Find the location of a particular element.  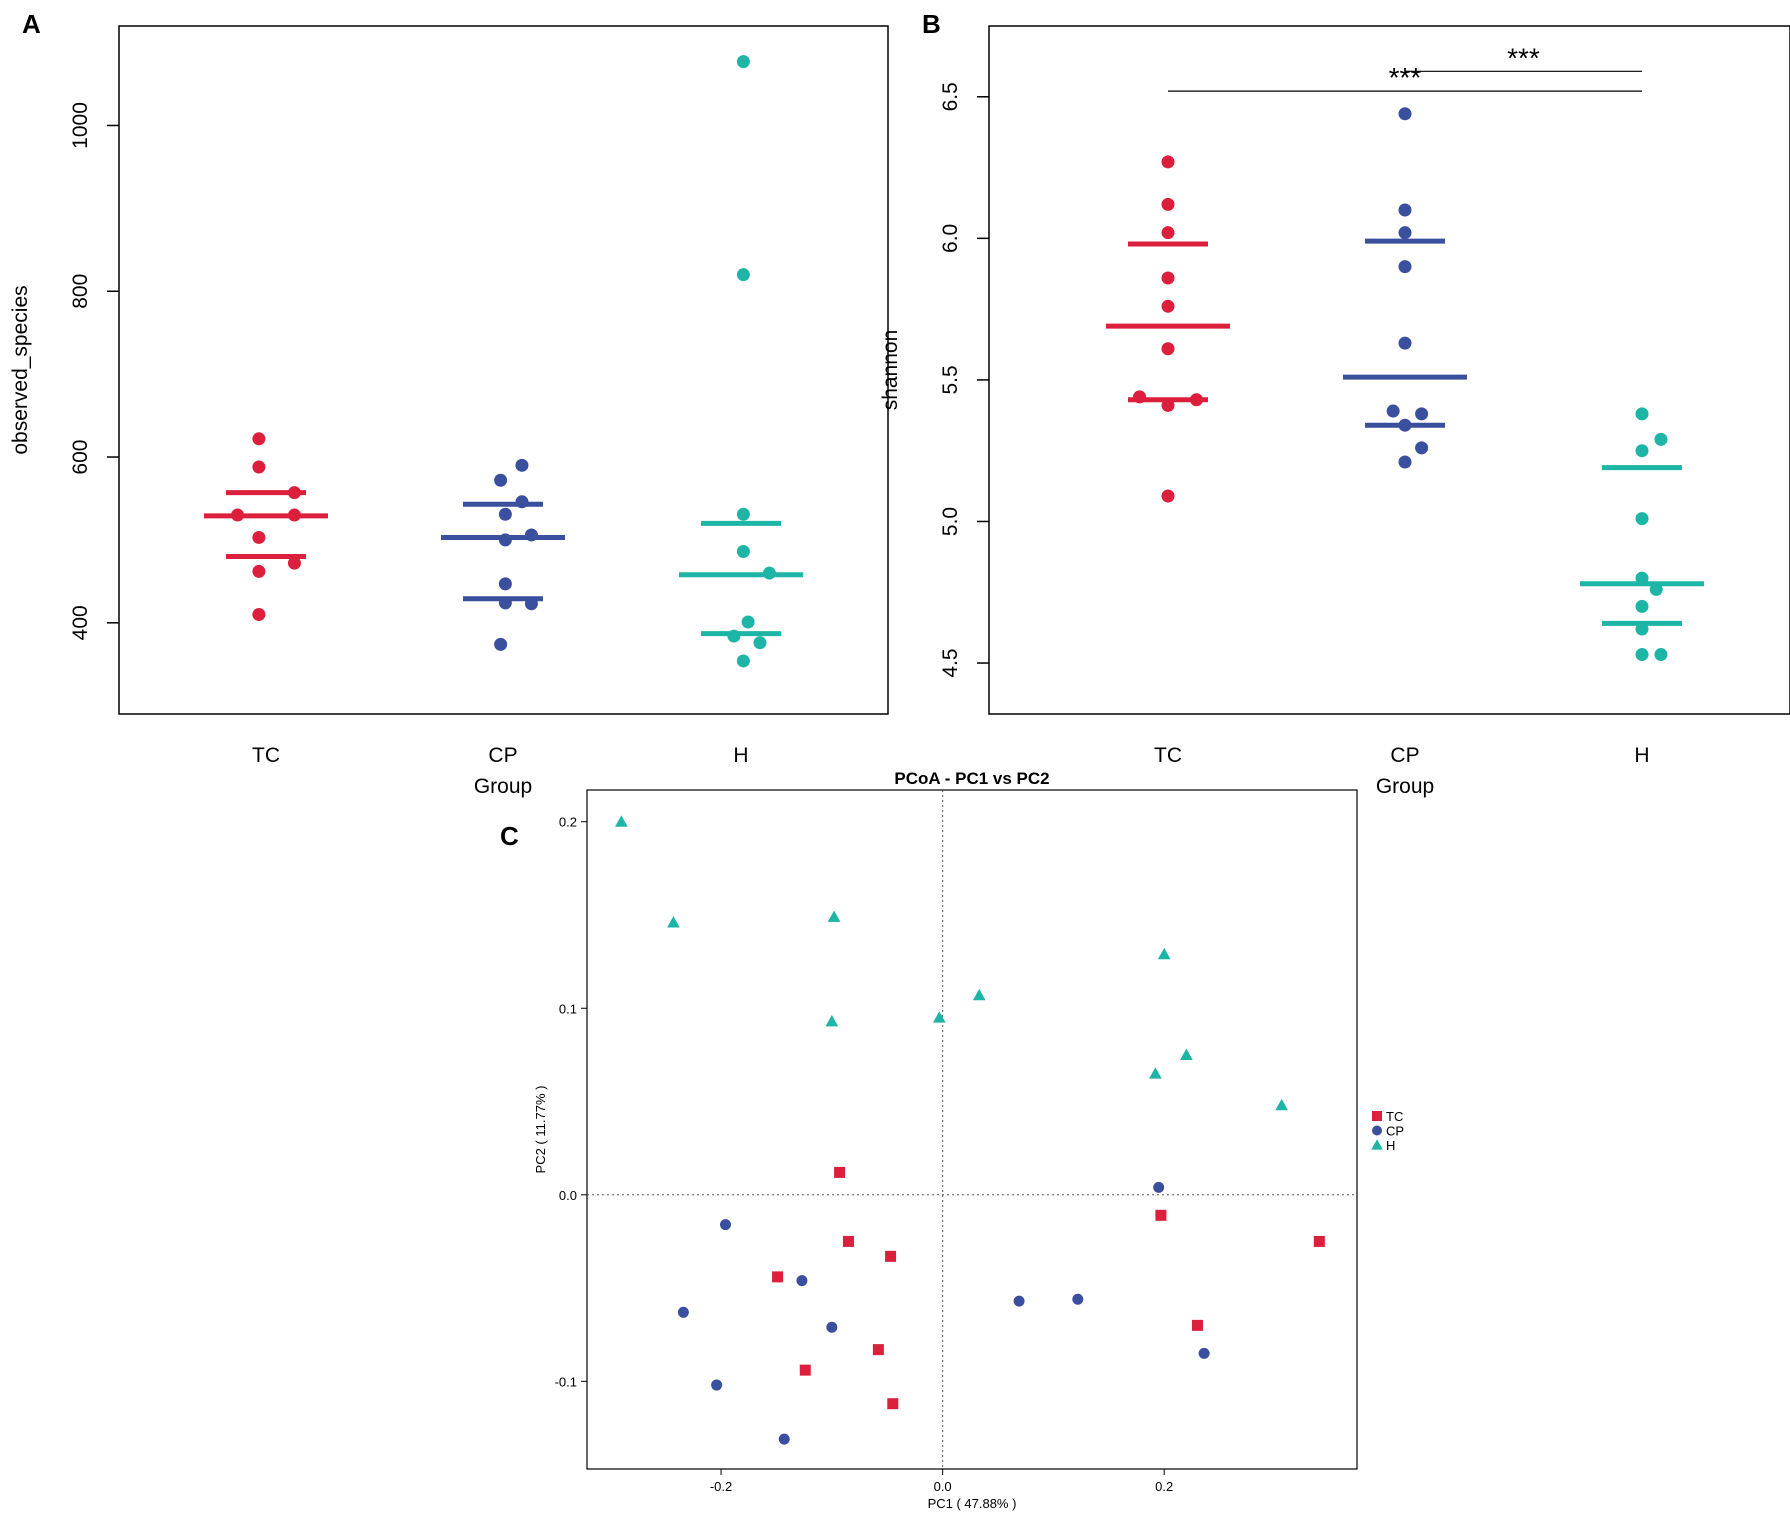

x-tick-label-tc: TC is located at coordinates (1168, 755).